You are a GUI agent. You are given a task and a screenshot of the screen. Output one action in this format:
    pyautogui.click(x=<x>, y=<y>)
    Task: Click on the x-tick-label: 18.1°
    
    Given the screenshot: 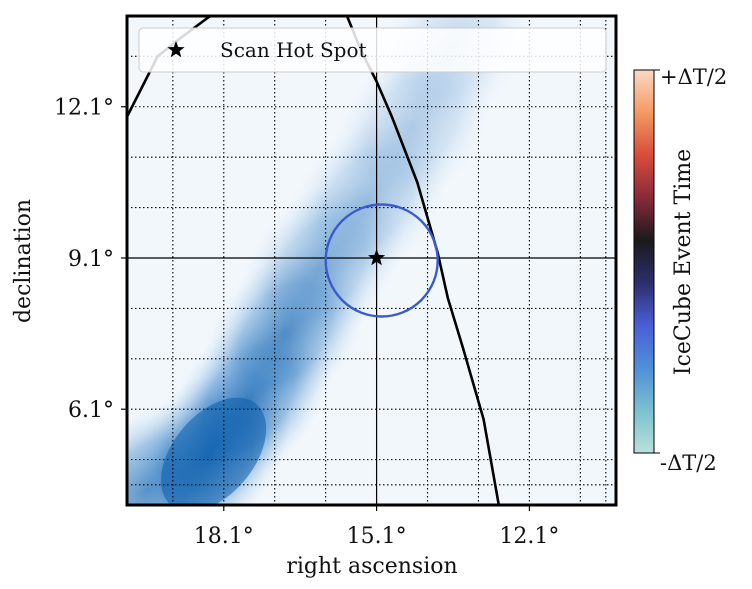 What is the action you would take?
    pyautogui.click(x=224, y=536)
    